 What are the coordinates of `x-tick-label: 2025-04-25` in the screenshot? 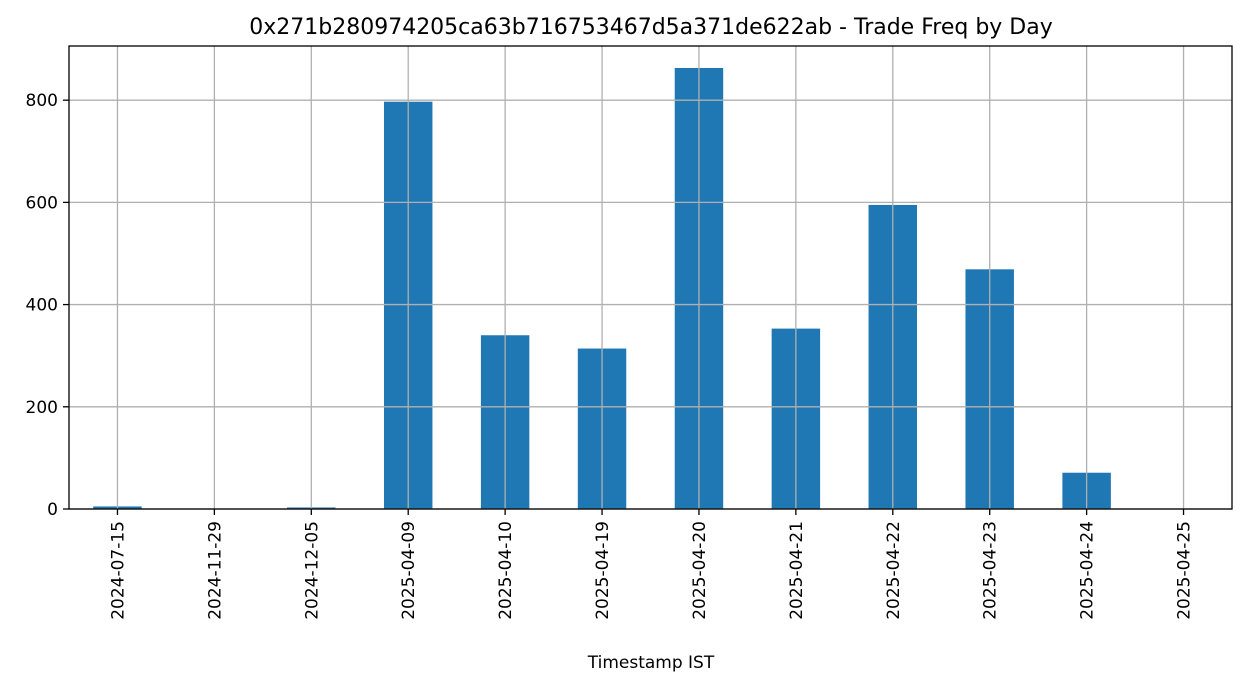 It's located at (1185, 570).